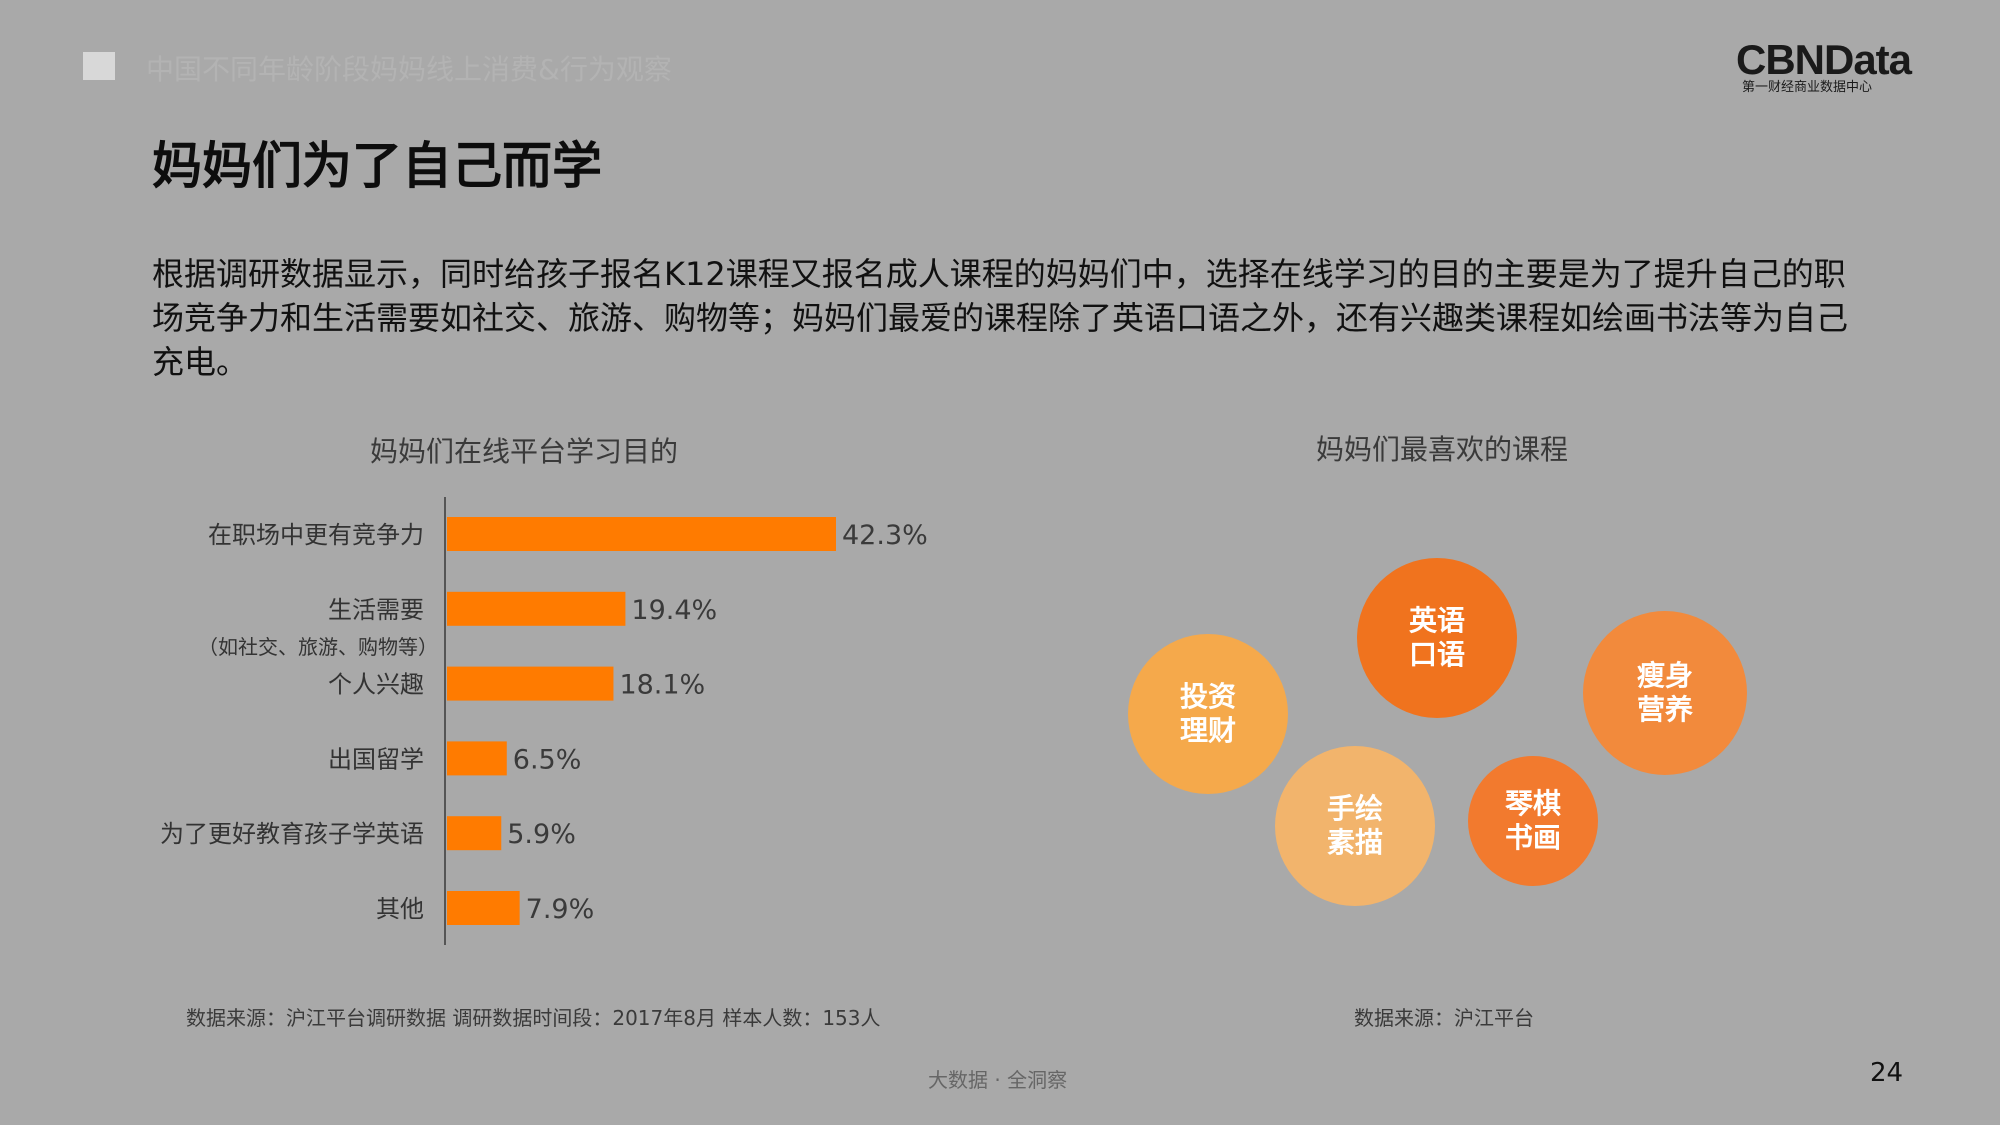 This screenshot has width=2000, height=1125. What do you see at coordinates (541, 834) in the screenshot?
I see `bar-value-label: 5.9%` at bounding box center [541, 834].